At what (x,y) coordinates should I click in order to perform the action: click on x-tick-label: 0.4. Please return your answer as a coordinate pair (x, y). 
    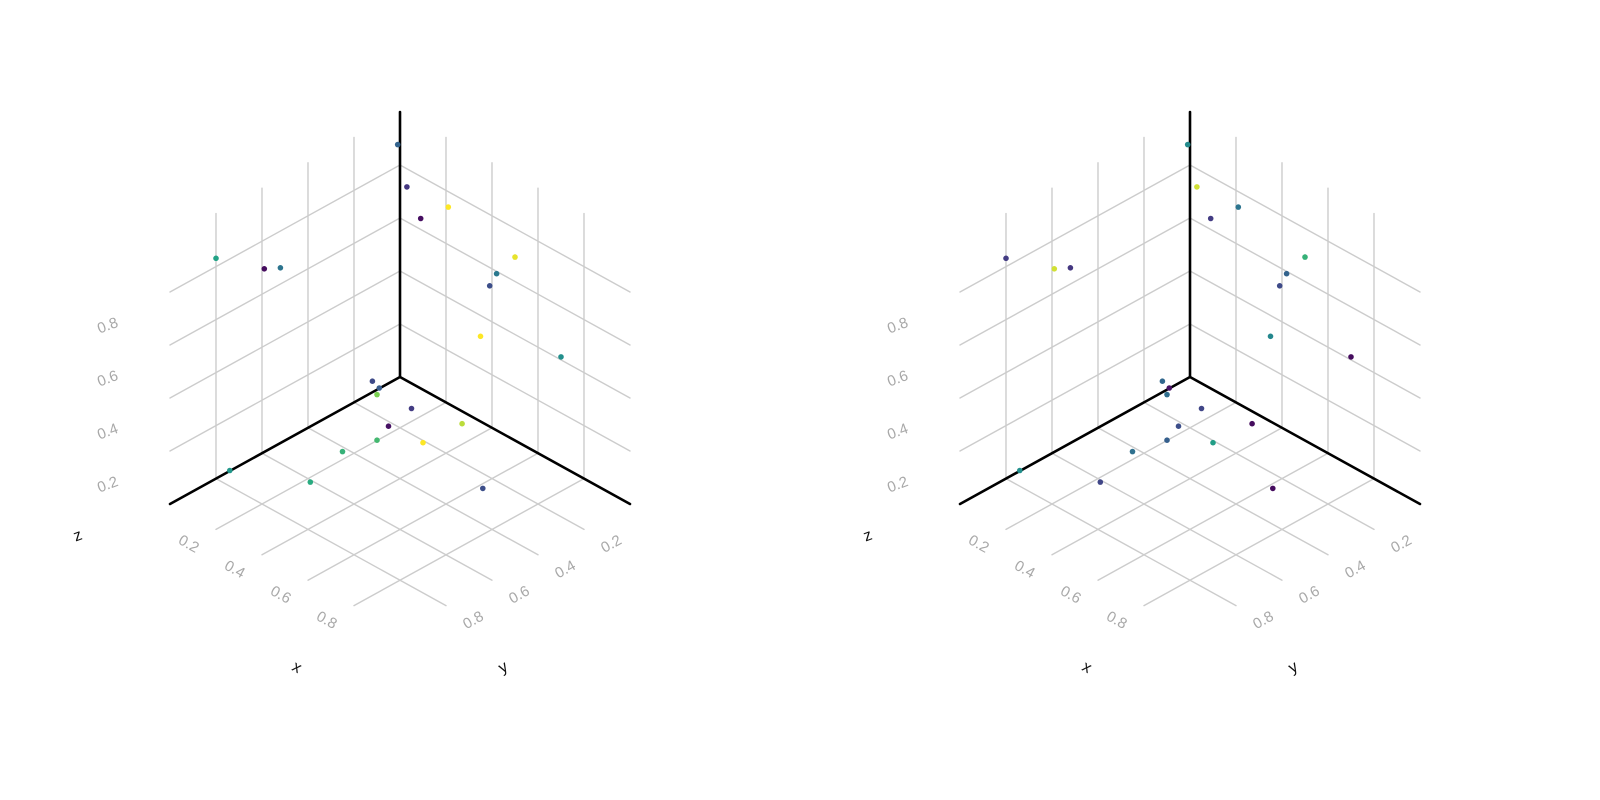
    Looking at the image, I should click on (1024, 569).